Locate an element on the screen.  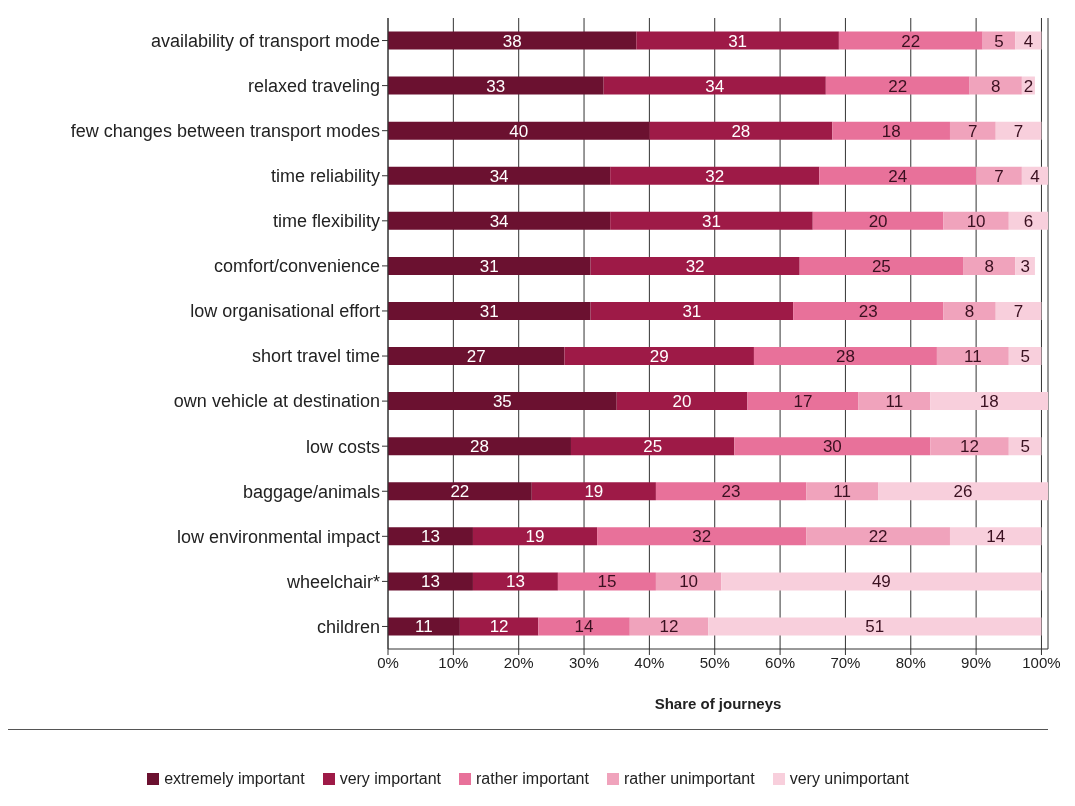
x-tick-label: 50% is located at coordinates (714, 662).